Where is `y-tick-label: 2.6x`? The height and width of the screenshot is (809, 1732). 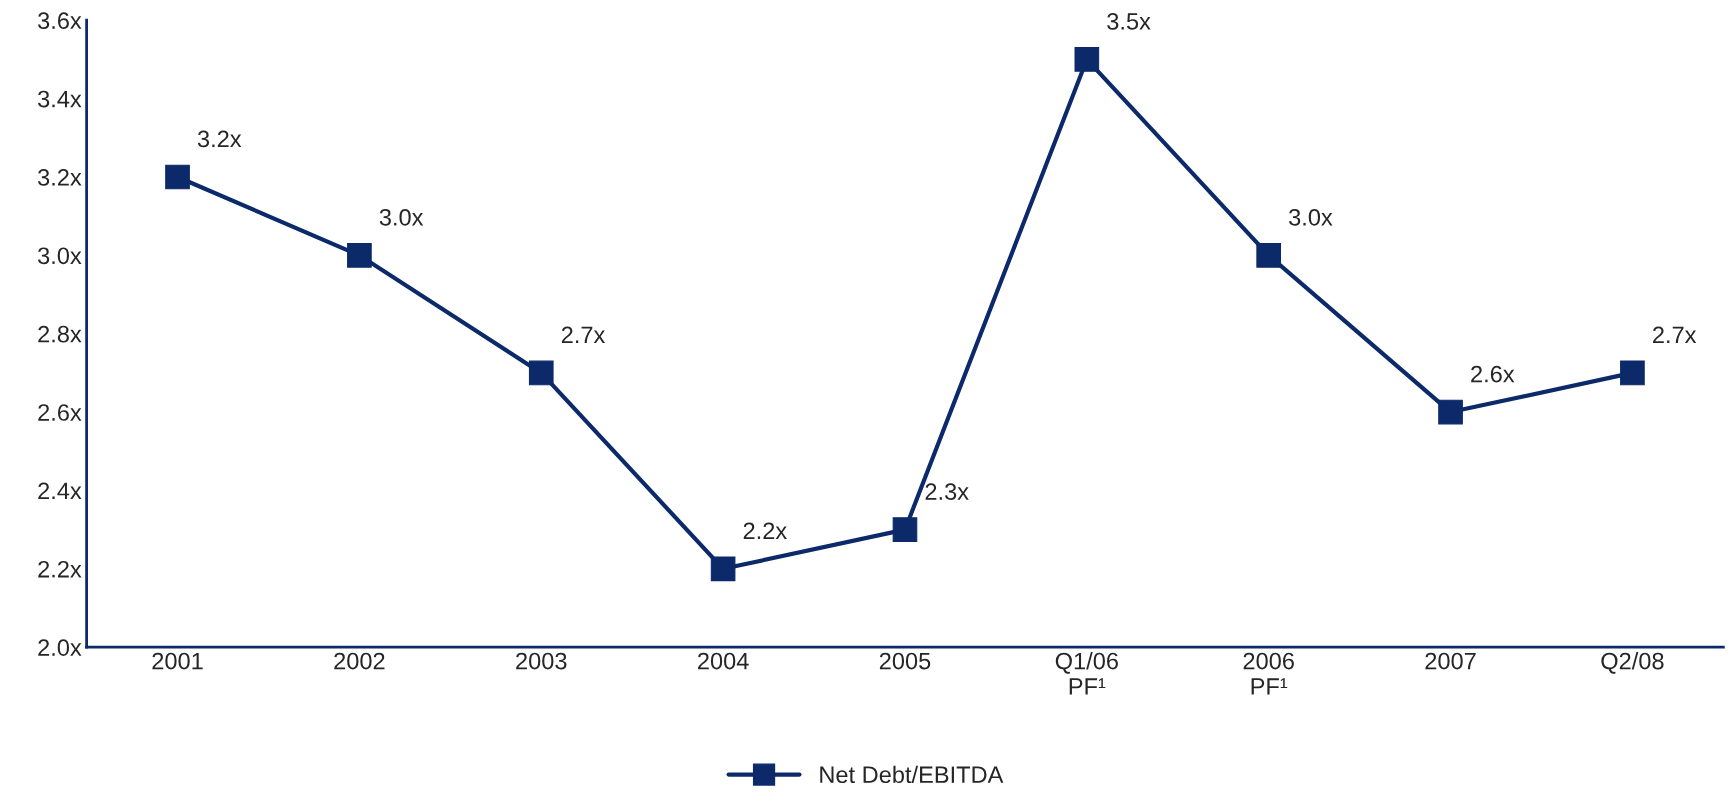 y-tick-label: 2.6x is located at coordinates (60, 412).